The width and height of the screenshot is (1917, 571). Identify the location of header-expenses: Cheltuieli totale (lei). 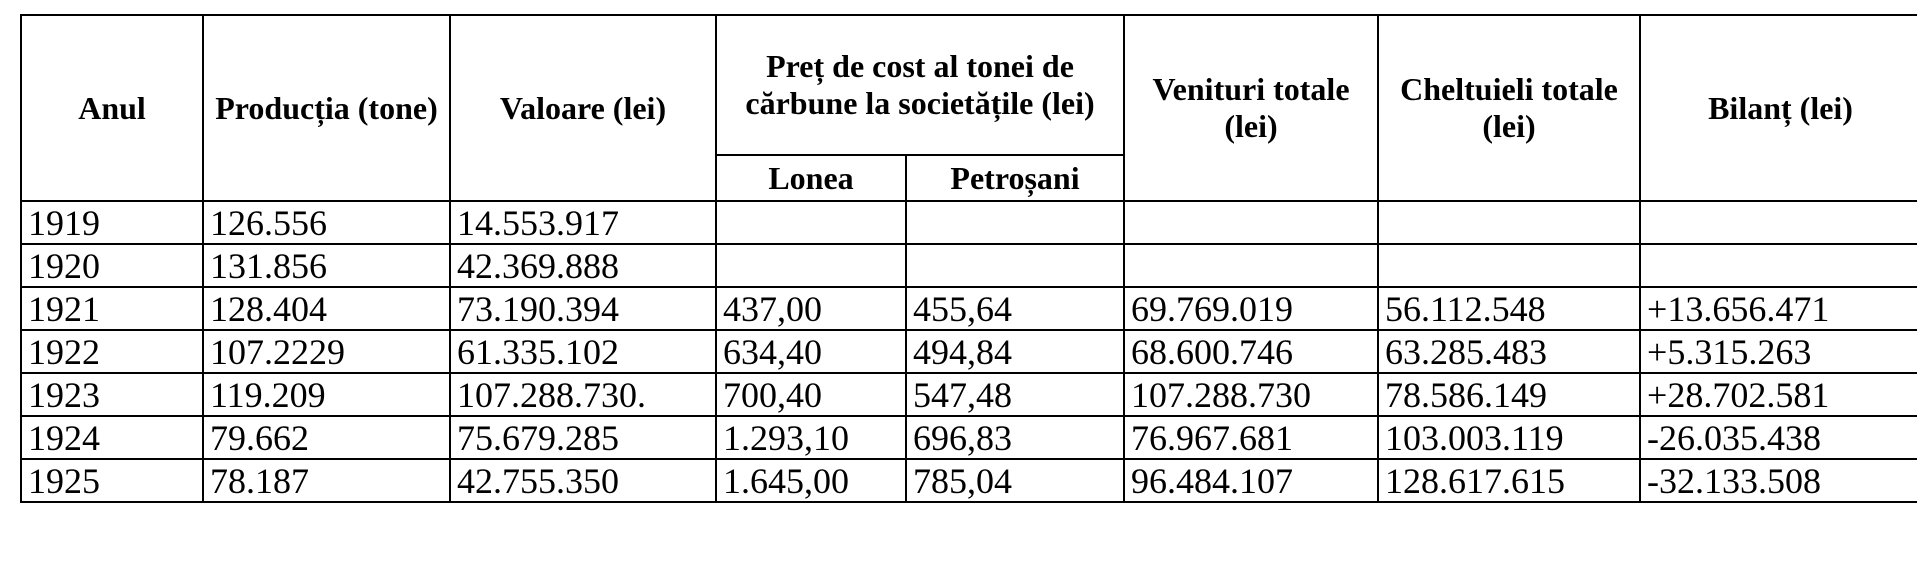
(1509, 108).